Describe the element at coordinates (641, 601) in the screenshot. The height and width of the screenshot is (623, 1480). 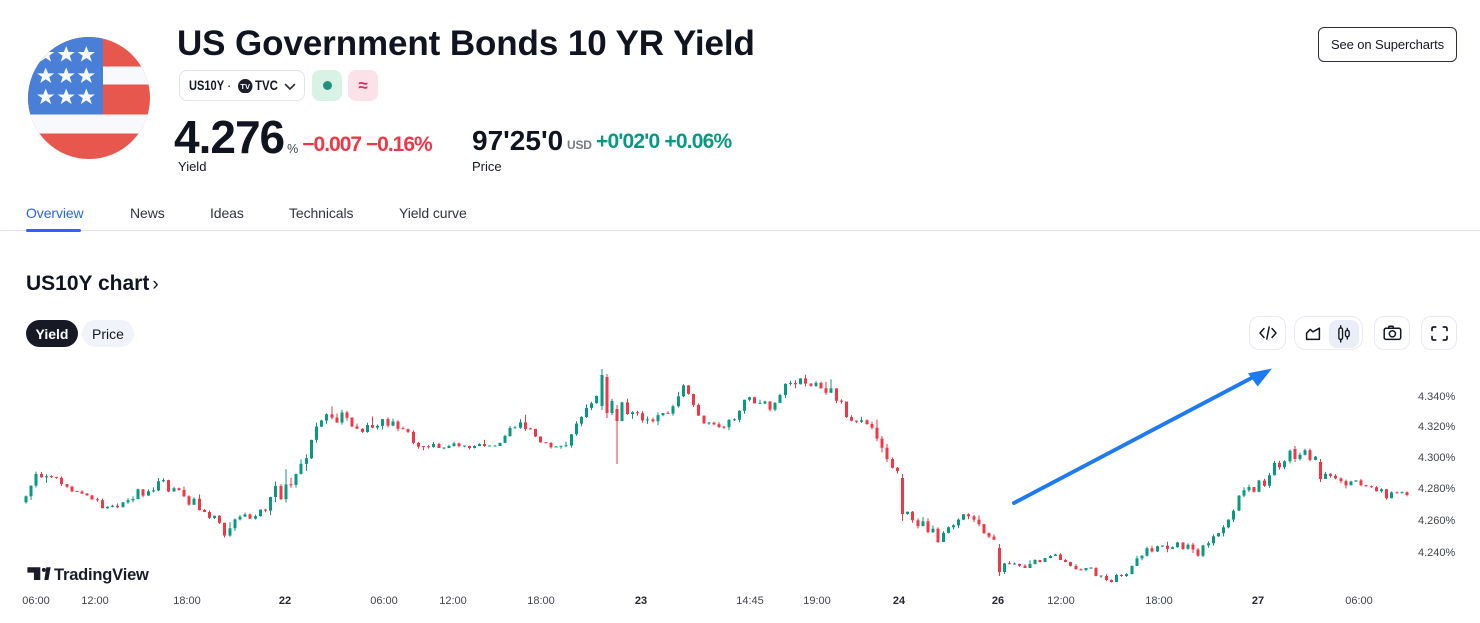
I see `svg-text: 23` at that location.